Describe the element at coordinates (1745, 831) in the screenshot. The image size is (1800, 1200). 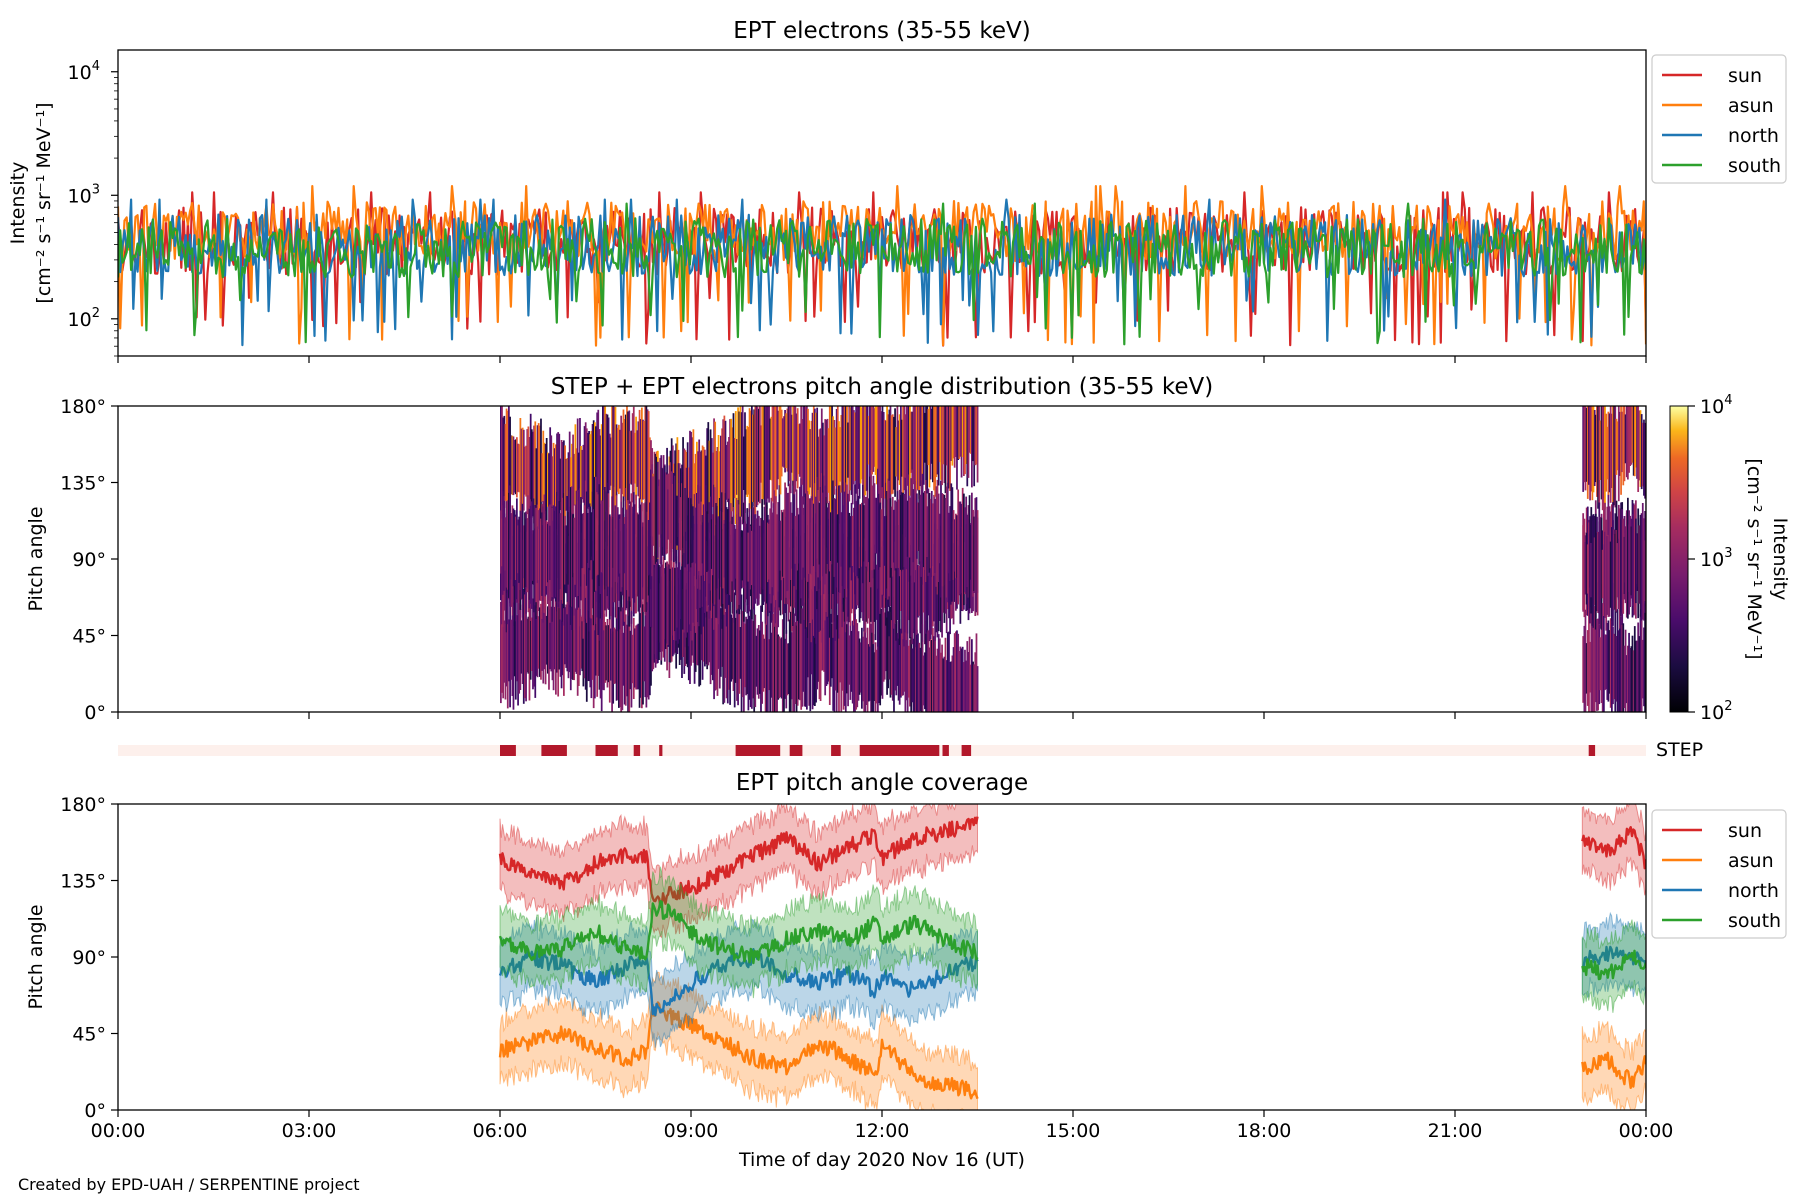
I see `legend-label-sun: sun` at that location.